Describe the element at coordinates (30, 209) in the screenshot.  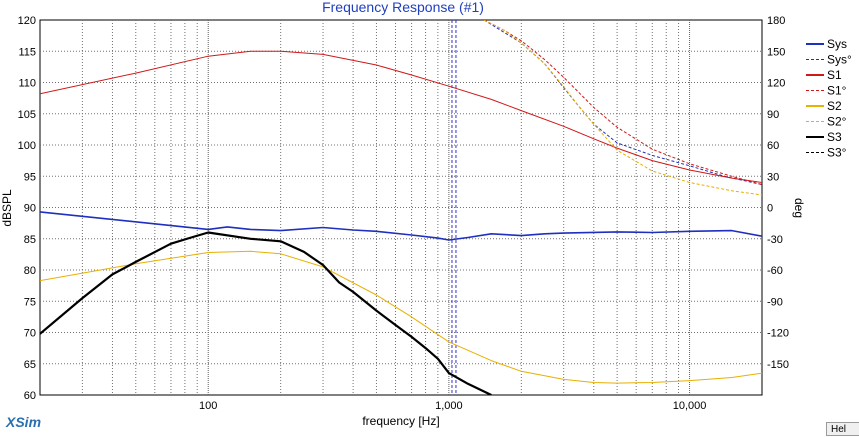
I see `y-tick-label: 90` at that location.